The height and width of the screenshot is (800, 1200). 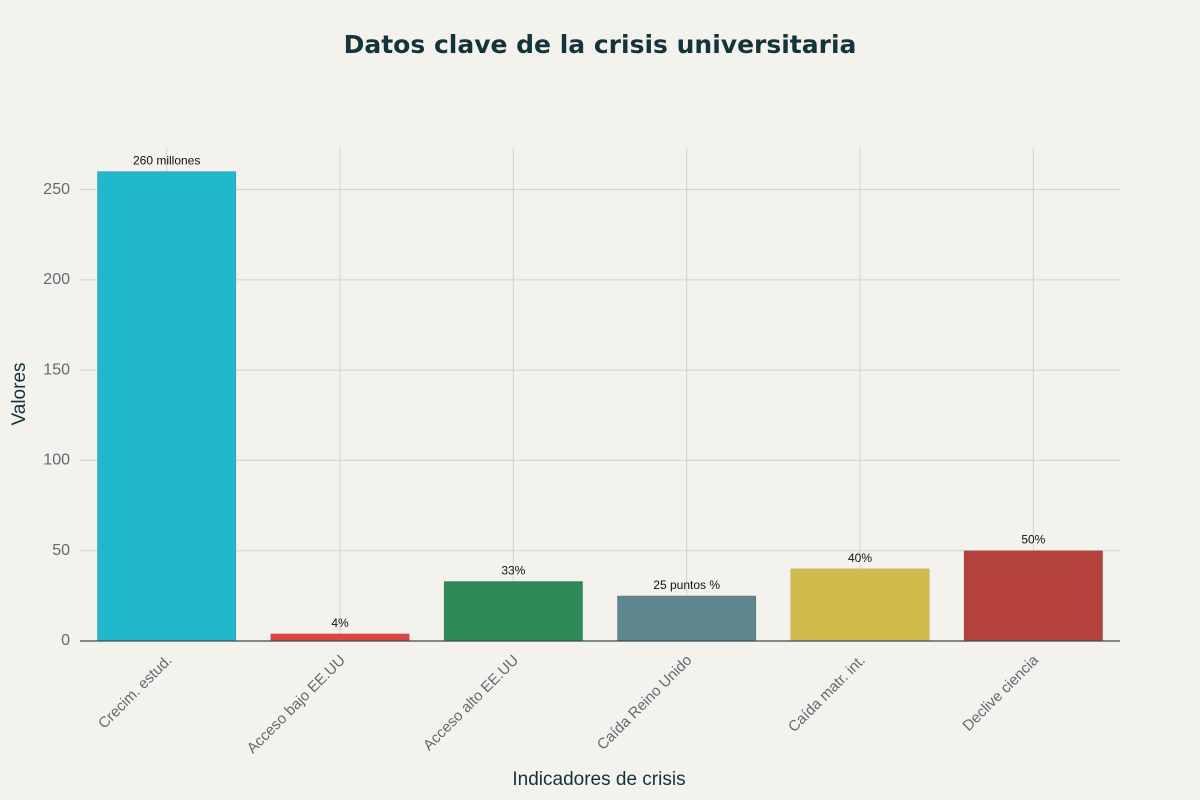 I want to click on bar-data-label: 260 millones, so click(x=166, y=160).